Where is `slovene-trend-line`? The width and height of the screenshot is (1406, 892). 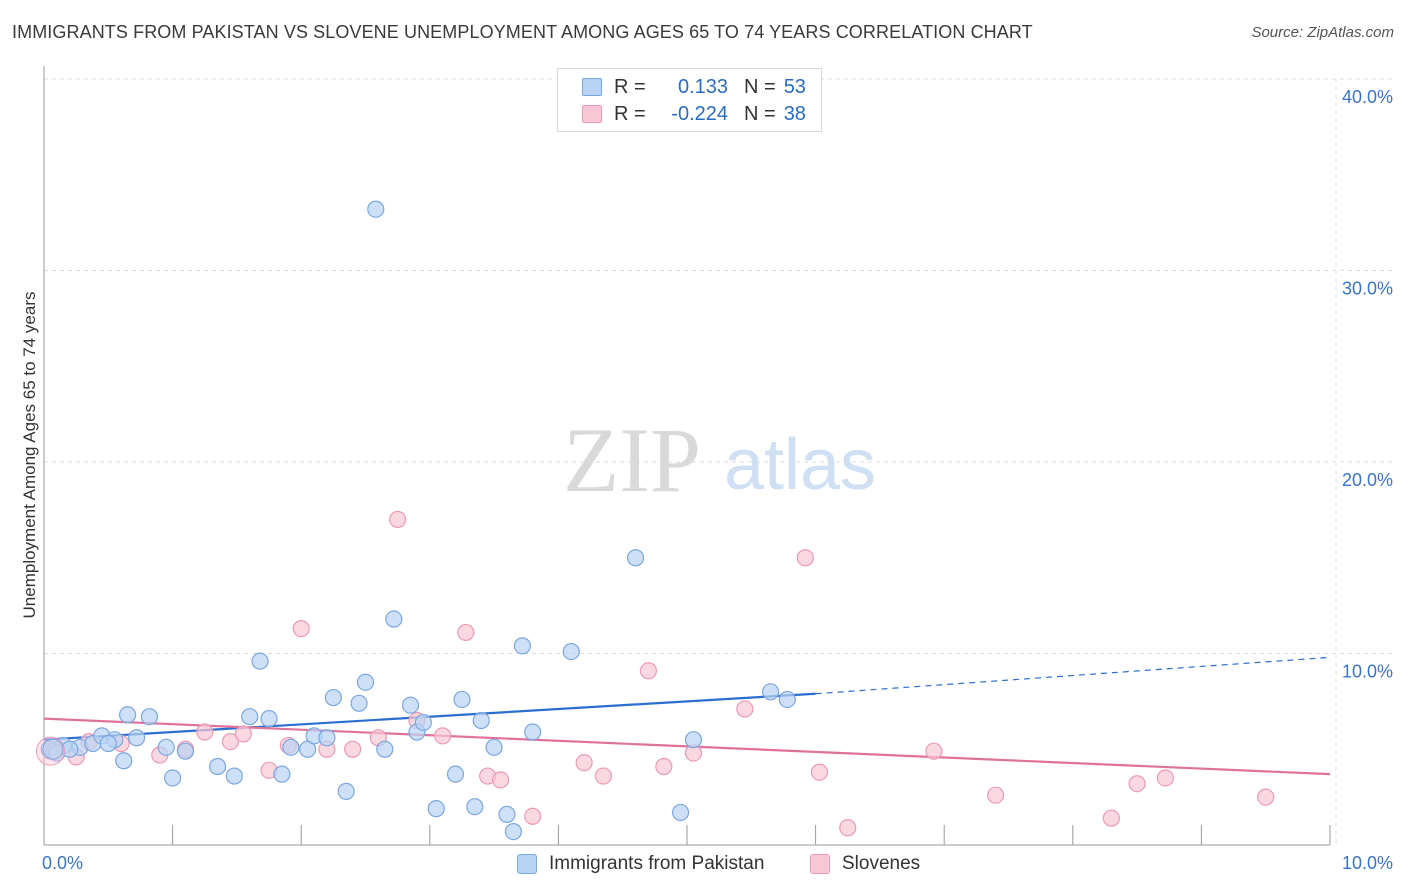 slovene-trend-line is located at coordinates (687, 746).